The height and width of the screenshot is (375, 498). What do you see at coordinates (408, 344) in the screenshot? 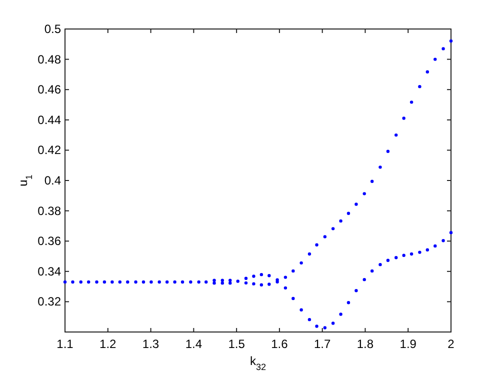
I see `x-tick-label: 1.9` at bounding box center [408, 344].